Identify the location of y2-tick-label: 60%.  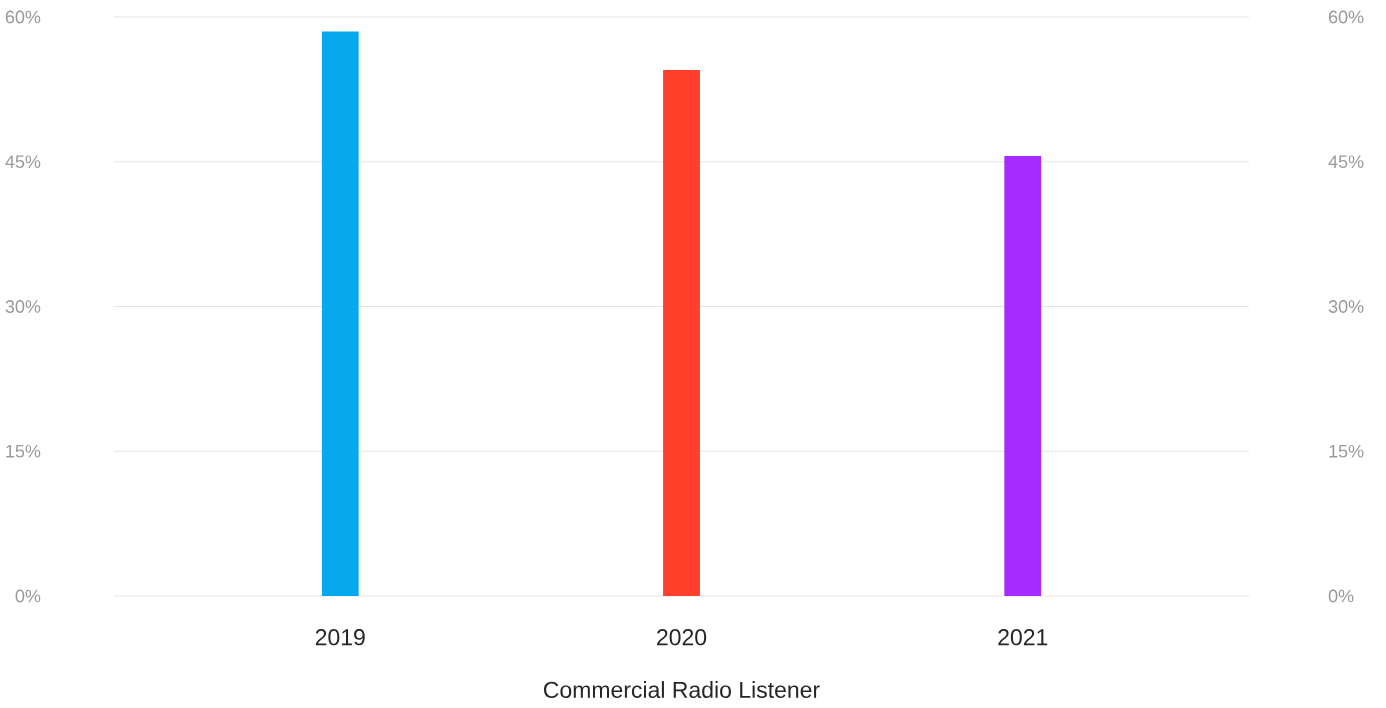
(1346, 17).